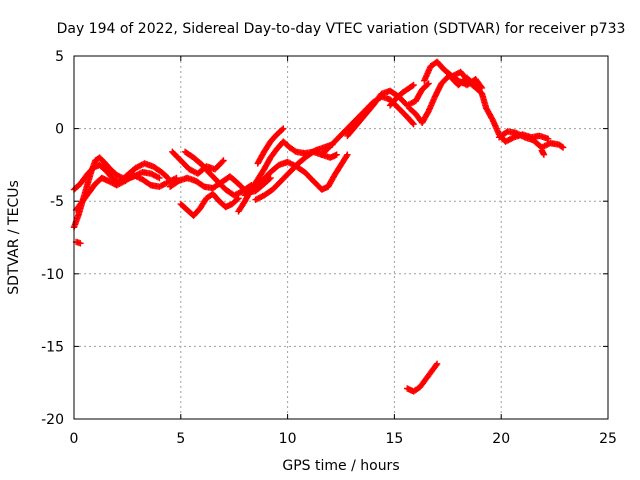  What do you see at coordinates (59, 57) in the screenshot?
I see `y-tick-label: 5` at bounding box center [59, 57].